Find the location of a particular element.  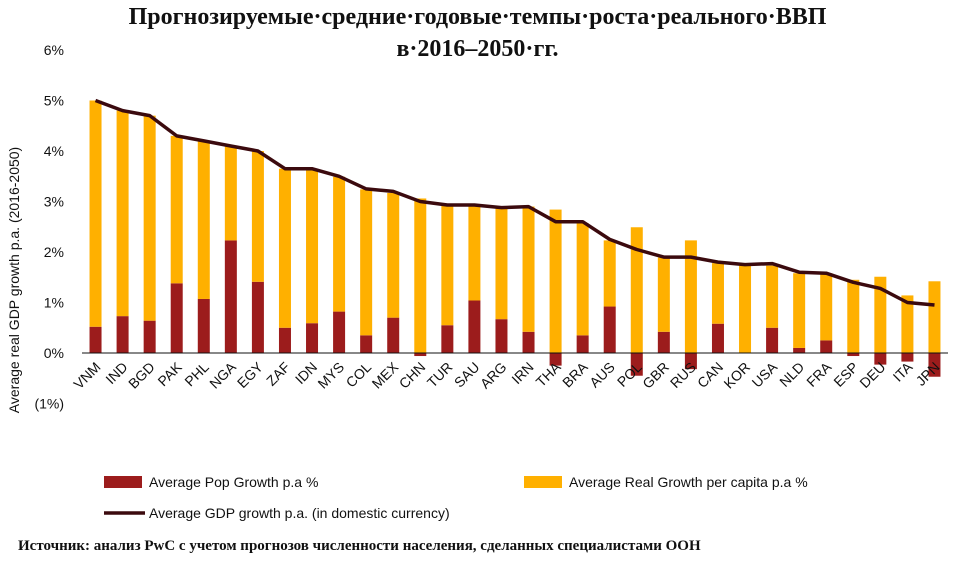

x-tick-label: CAN is located at coordinates (710, 375).